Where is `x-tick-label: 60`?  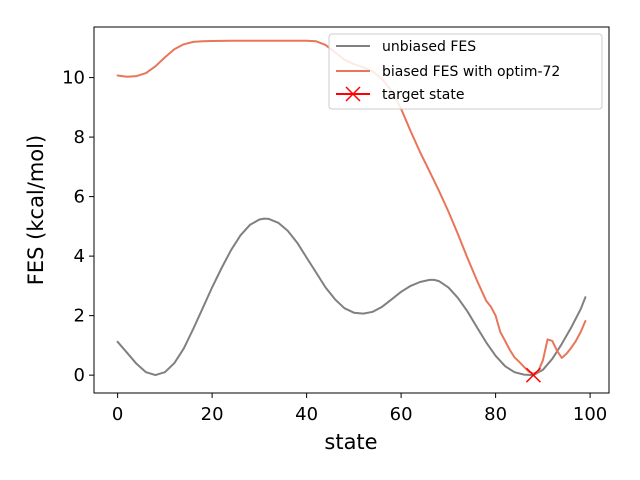
x-tick-label: 60 is located at coordinates (401, 414).